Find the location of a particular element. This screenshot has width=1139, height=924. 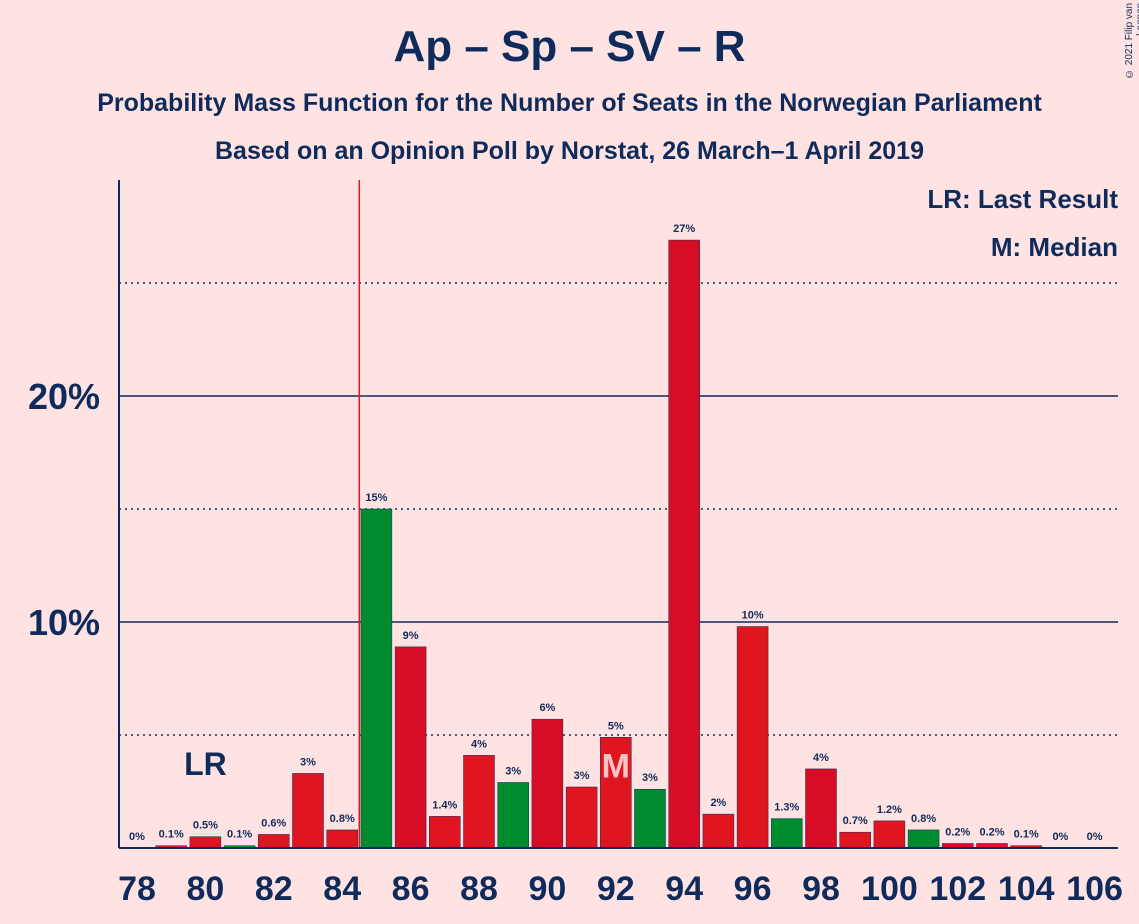

bar-value-label: 1.4% is located at coordinates (444, 805).